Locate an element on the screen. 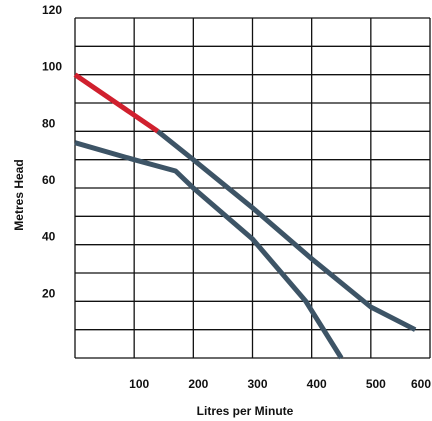 Image resolution: width=432 pixels, height=421 pixels. x-tick-label: 200 is located at coordinates (198, 384).